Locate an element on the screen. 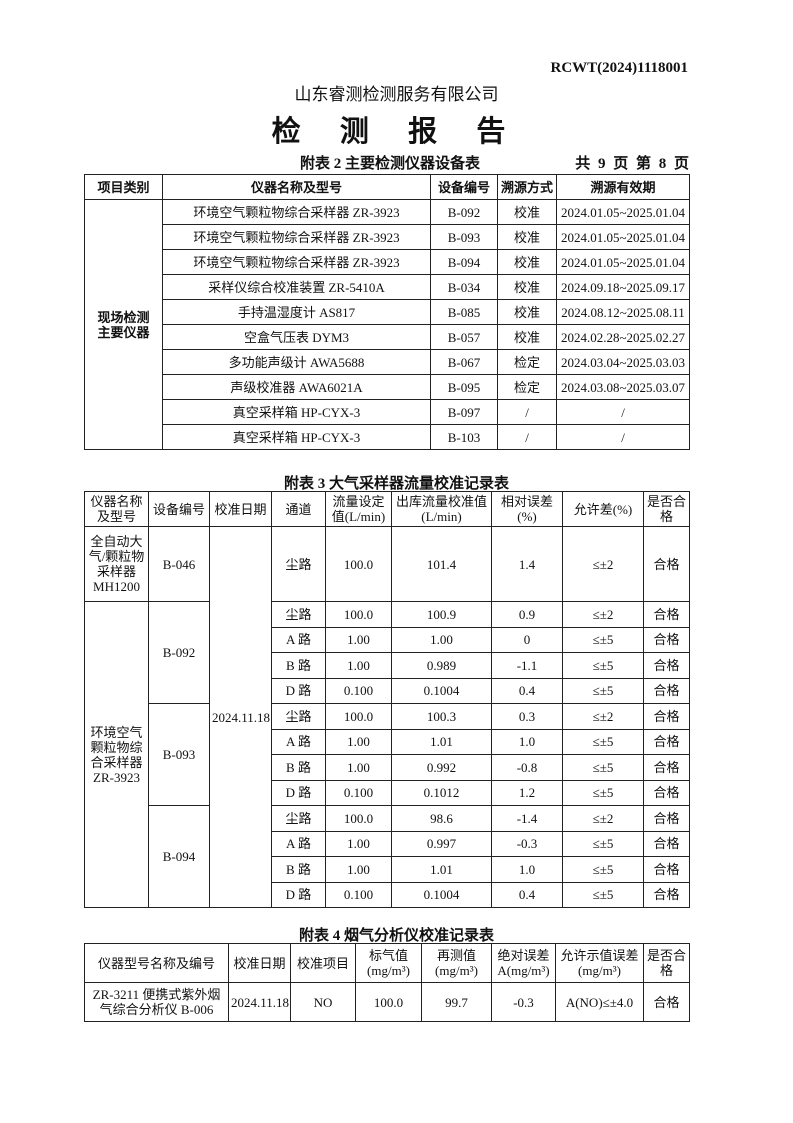 This screenshot has height=1123, width=793. table-cell: A 路 is located at coordinates (298, 741).